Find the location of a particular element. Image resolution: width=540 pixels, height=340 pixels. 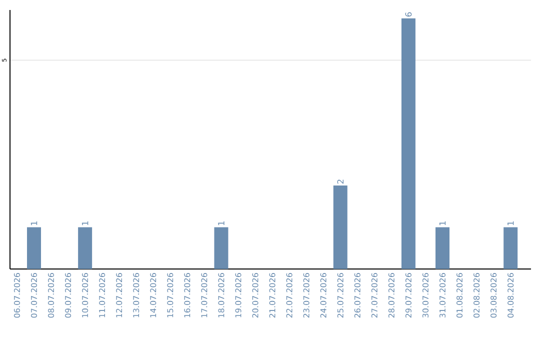

data-label: 2 is located at coordinates (340, 182).